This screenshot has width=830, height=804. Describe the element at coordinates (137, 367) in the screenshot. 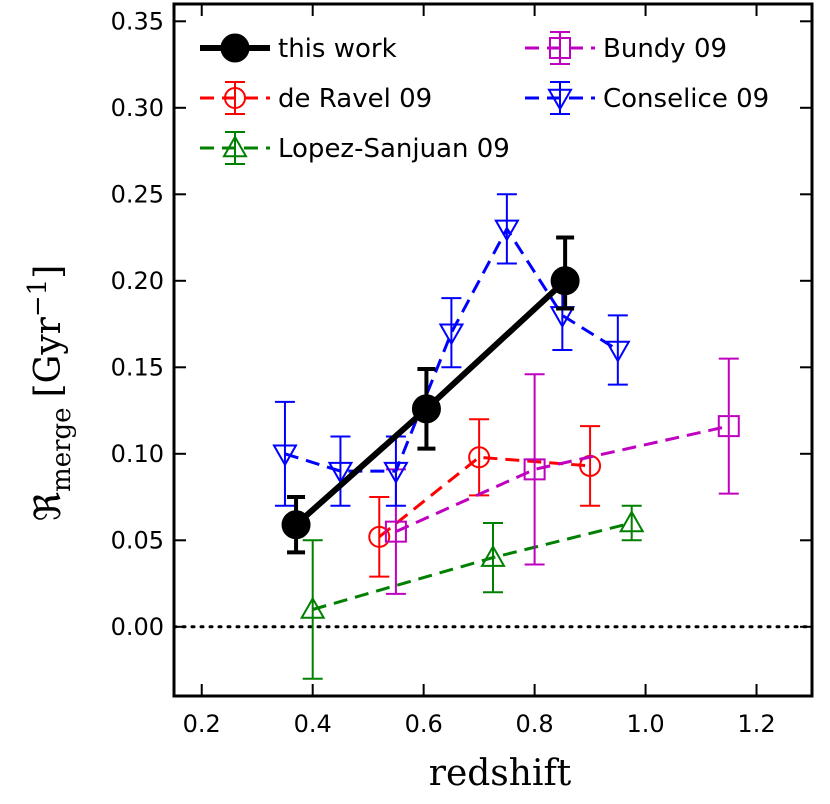

I see `y-tick-label: 0.15` at that location.